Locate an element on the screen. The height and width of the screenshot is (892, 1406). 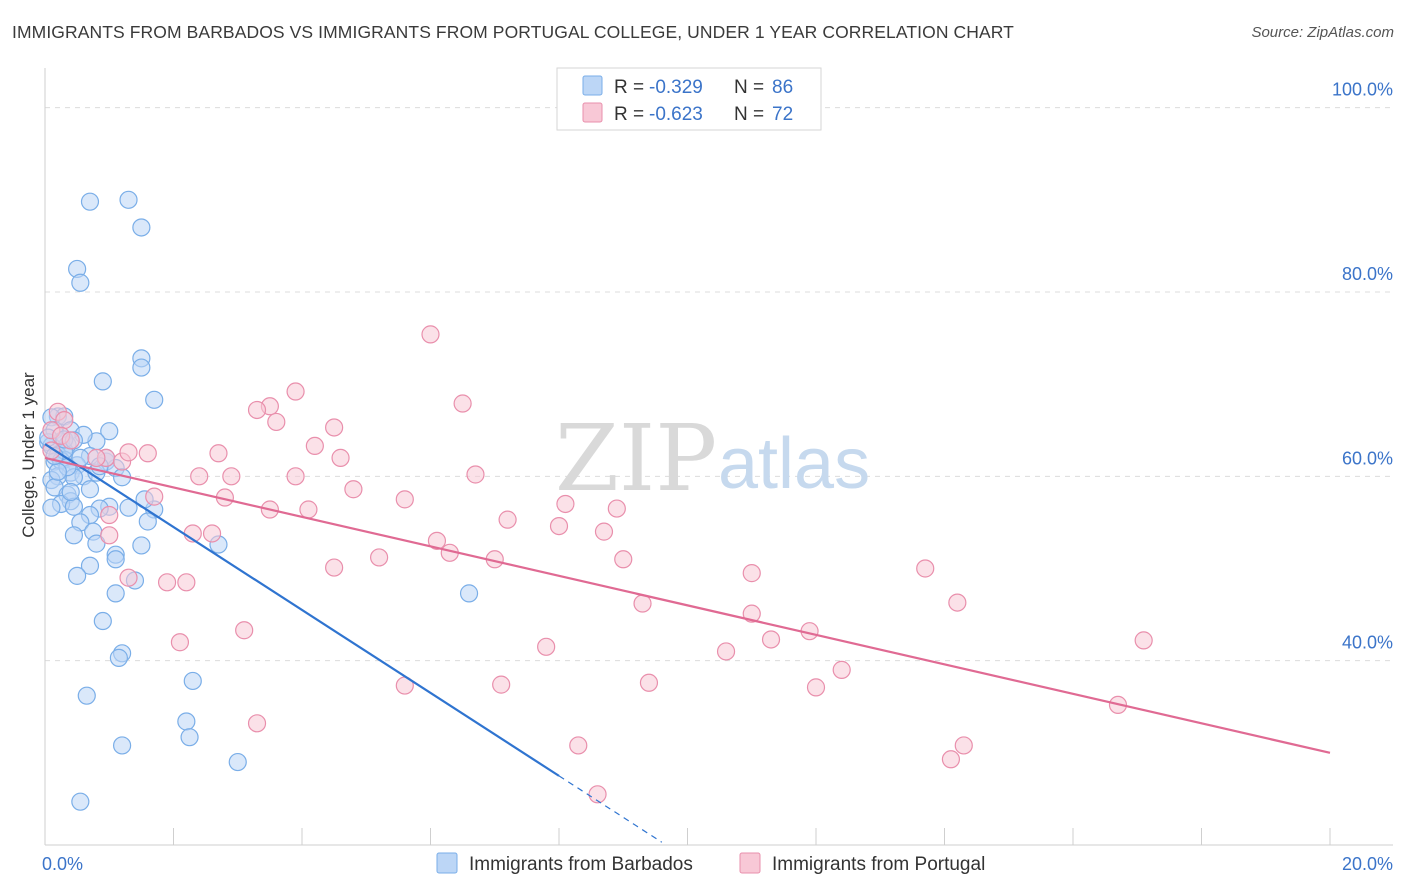
legend-label-barbados: Immigrants from Barbados is located at coordinates (581, 864).